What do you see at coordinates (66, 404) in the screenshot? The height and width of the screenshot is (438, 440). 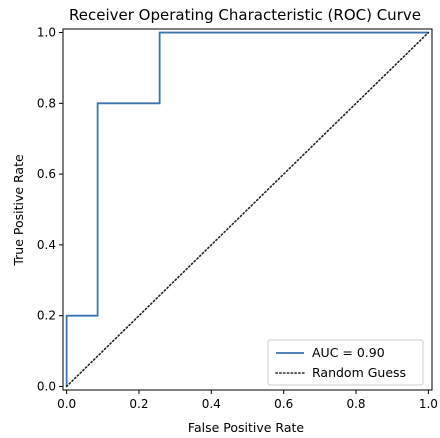 I see `x-tick-label: 0.0` at bounding box center [66, 404].